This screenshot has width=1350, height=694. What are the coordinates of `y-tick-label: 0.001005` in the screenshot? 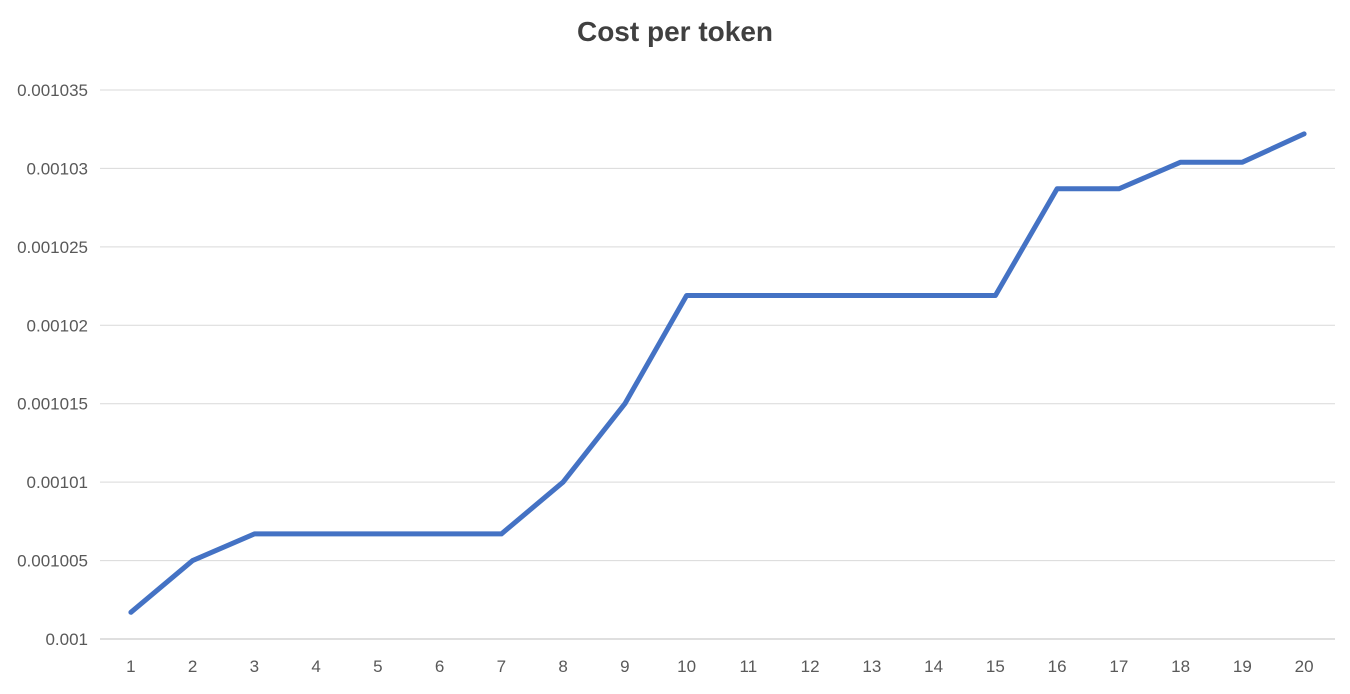 It's located at (52, 561).